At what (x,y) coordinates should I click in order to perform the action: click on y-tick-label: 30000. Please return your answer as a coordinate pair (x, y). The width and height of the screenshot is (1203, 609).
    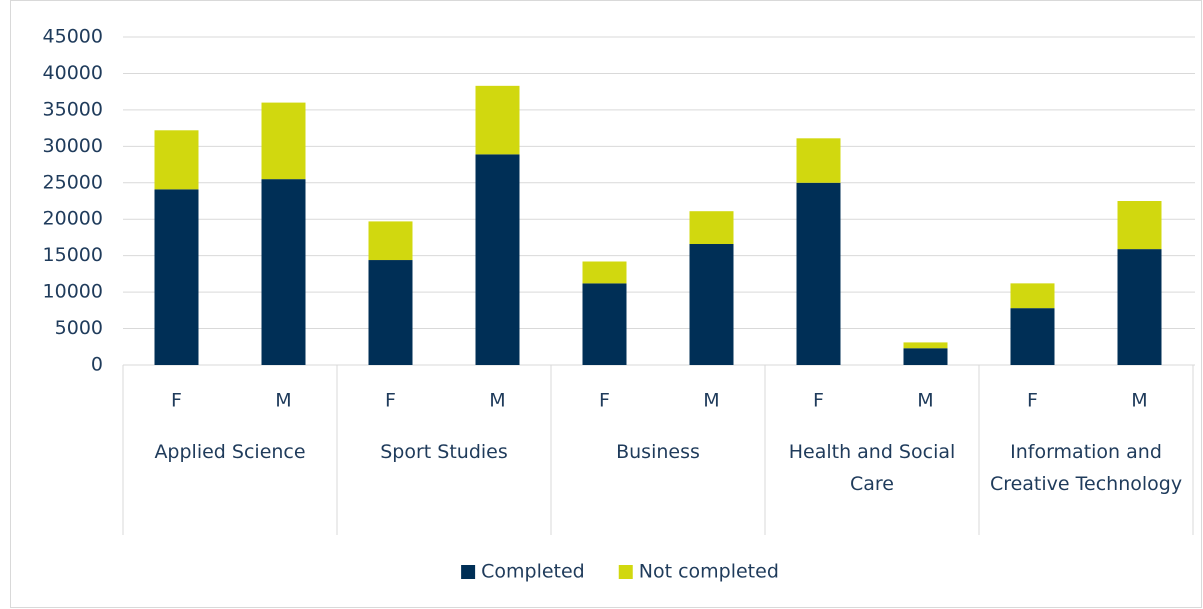
    Looking at the image, I should click on (73, 146).